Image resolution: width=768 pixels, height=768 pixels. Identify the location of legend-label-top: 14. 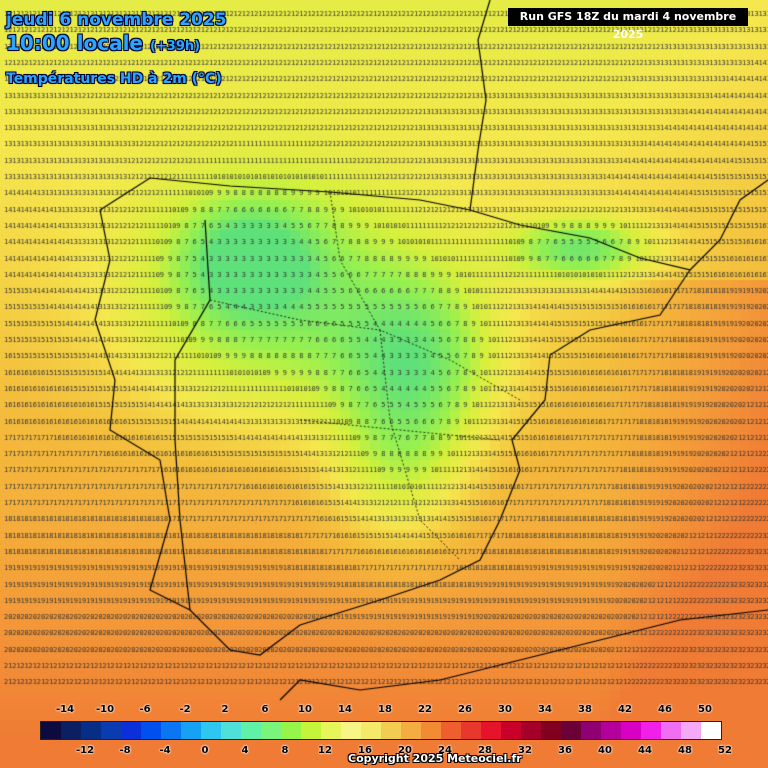
(345, 709).